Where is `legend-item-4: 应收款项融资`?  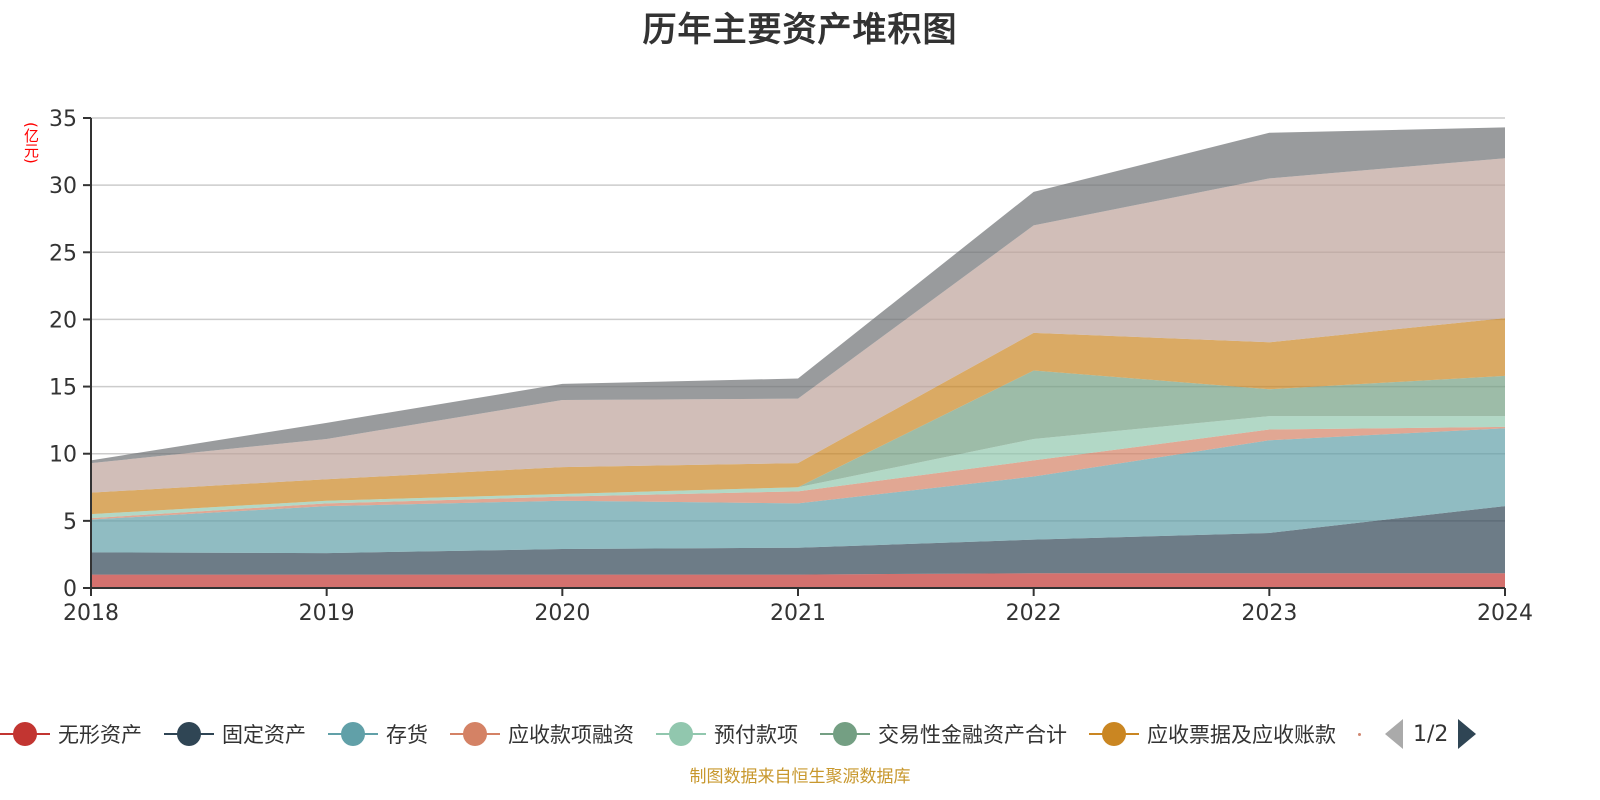
legend-item-4: 应收款项融资 is located at coordinates (542, 734).